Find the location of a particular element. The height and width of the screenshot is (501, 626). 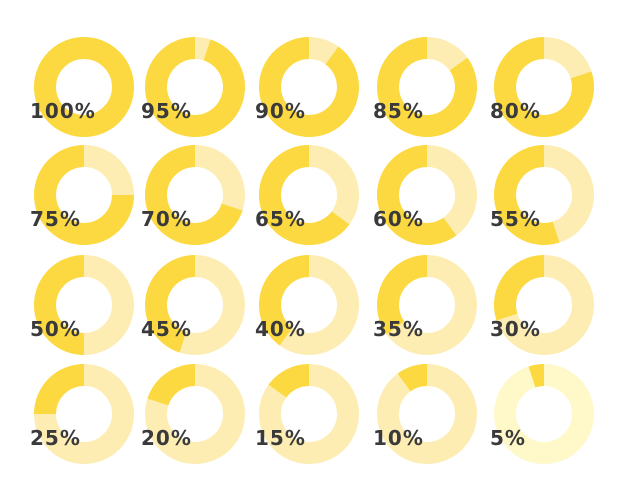

donut-chart: 30% is located at coordinates (542, 305).